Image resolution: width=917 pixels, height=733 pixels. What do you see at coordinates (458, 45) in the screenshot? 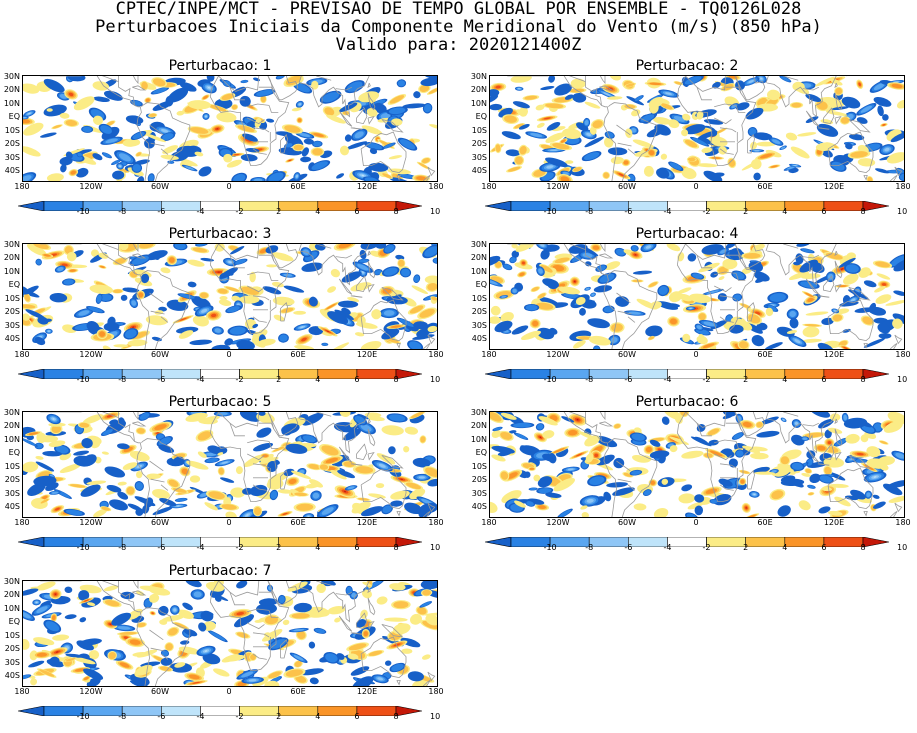
I see `title-line-3: Valido para: 2020121400Z` at bounding box center [458, 45].